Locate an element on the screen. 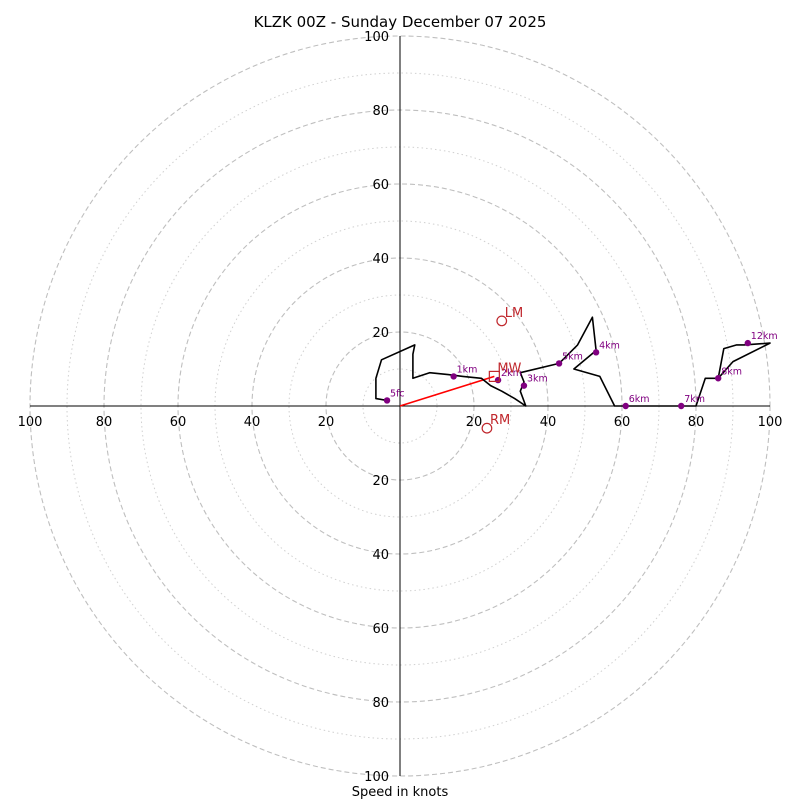  height-label-8km: 8km is located at coordinates (731, 371).